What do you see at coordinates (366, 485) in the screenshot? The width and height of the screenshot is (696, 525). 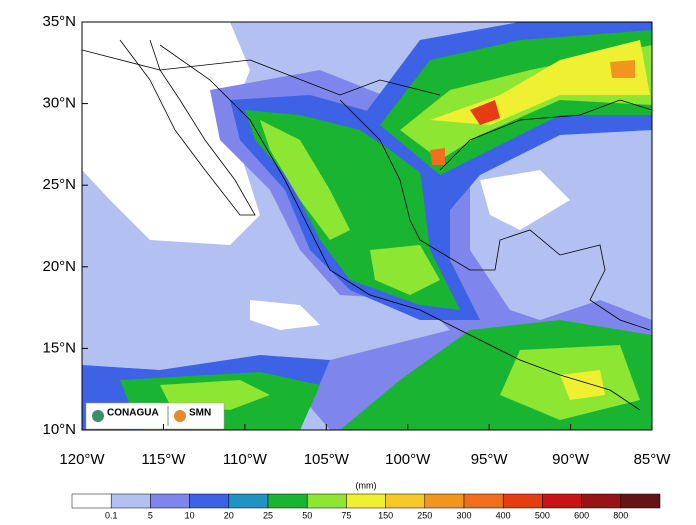 I see `colorbar-unit: (mm)` at bounding box center [366, 485].